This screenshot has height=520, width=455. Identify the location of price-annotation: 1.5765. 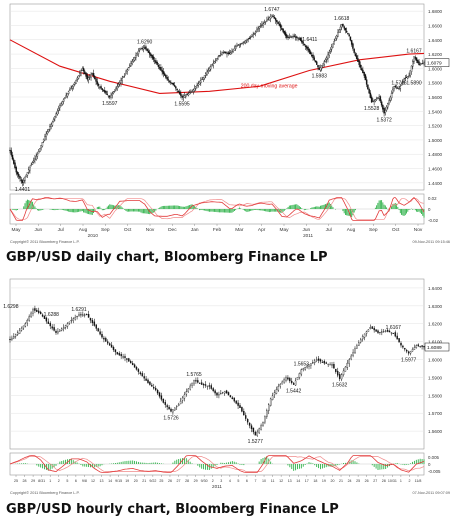
(194, 375).